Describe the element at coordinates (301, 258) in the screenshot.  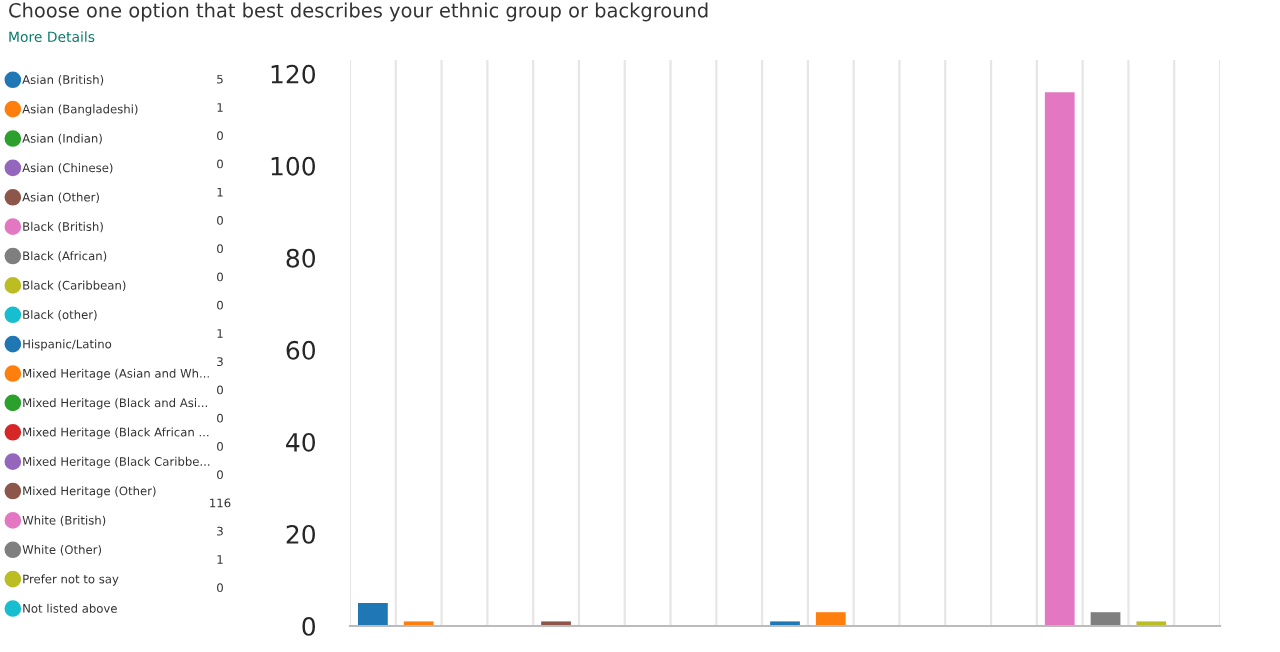
I see `y-tick-label: 80` at that location.